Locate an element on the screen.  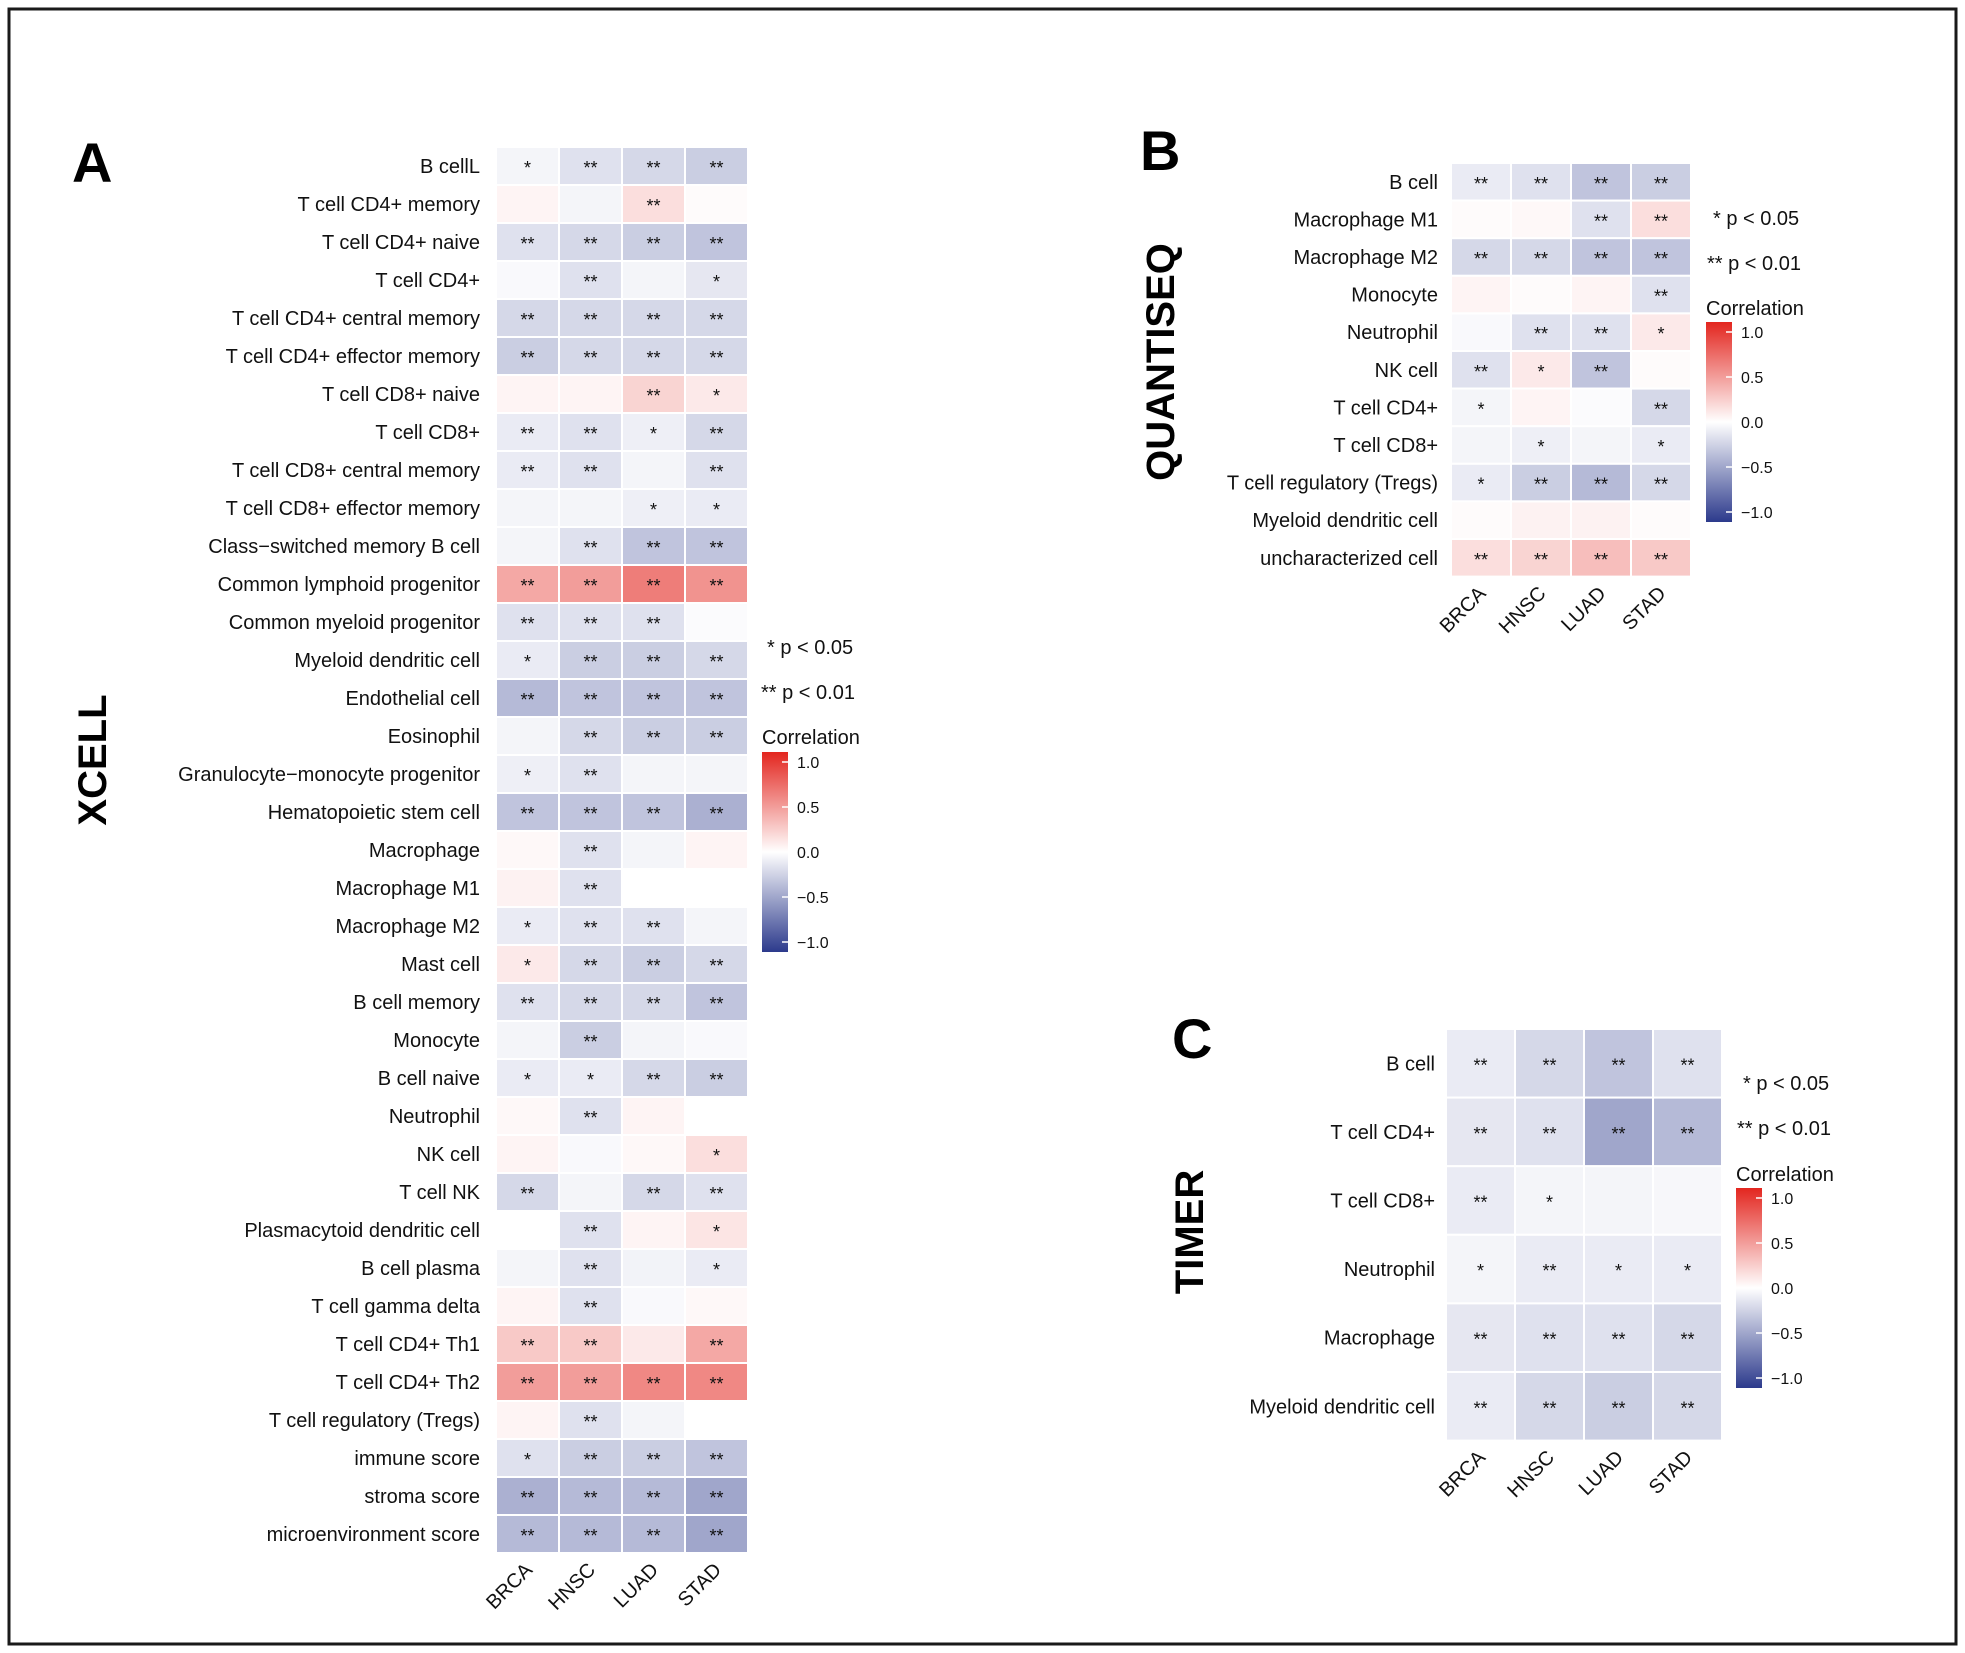
panel-a-colorbar-tick-label: 0.0 is located at coordinates (808, 853).